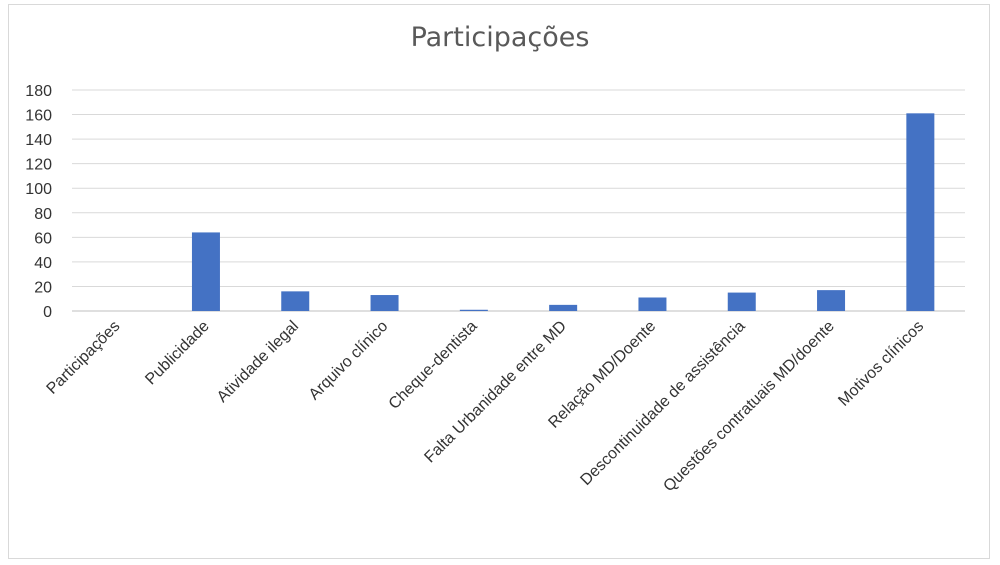  What do you see at coordinates (662, 403) in the screenshot?
I see `x-tick-label: Descontinuidade de assistência` at bounding box center [662, 403].